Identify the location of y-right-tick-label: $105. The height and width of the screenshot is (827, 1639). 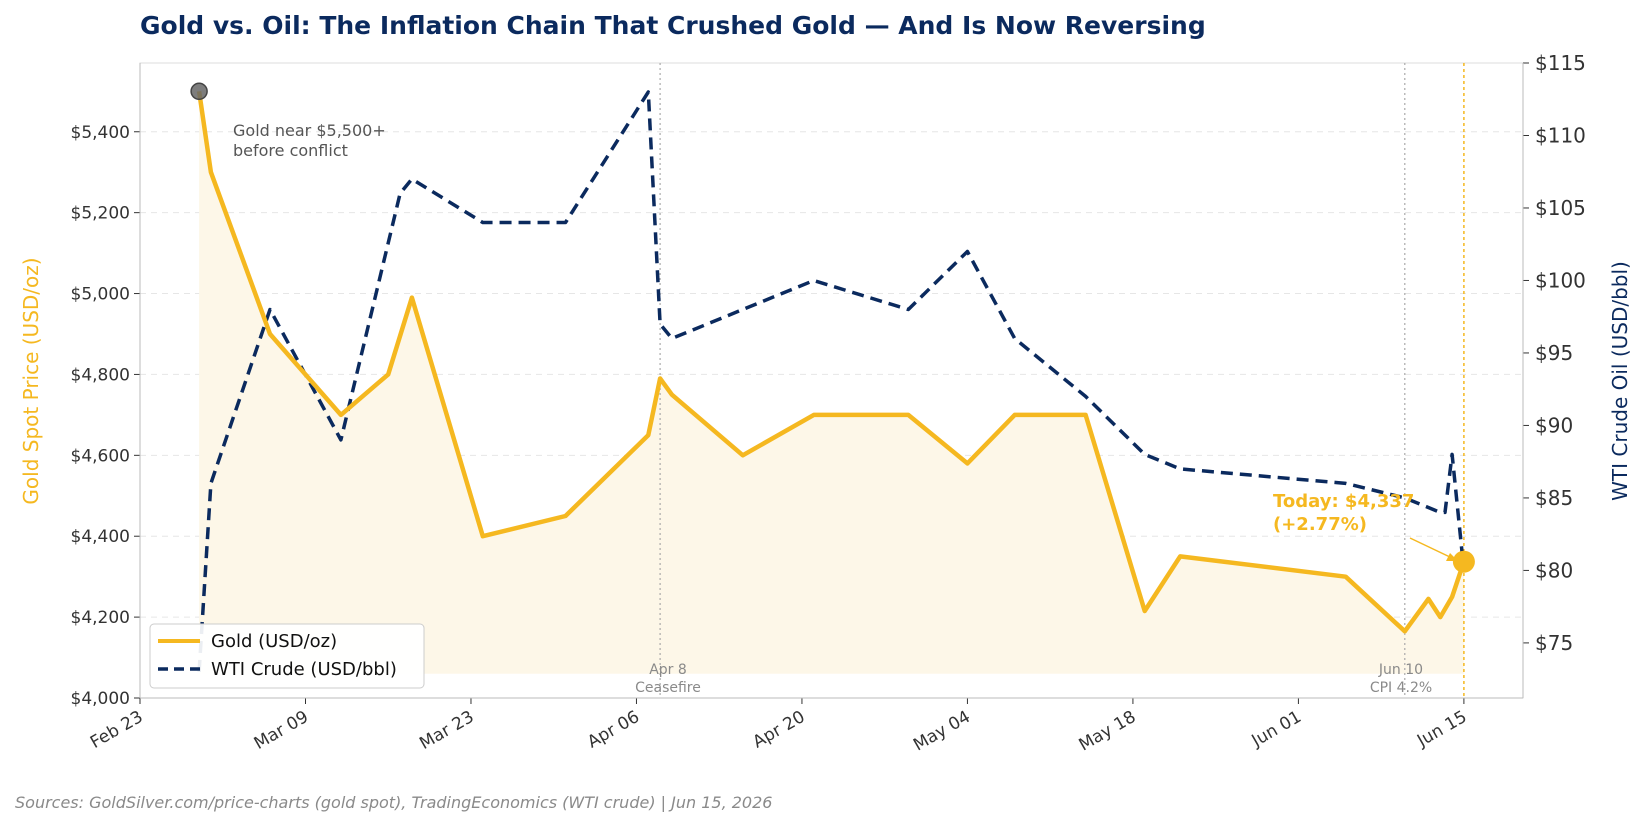
(1560, 208).